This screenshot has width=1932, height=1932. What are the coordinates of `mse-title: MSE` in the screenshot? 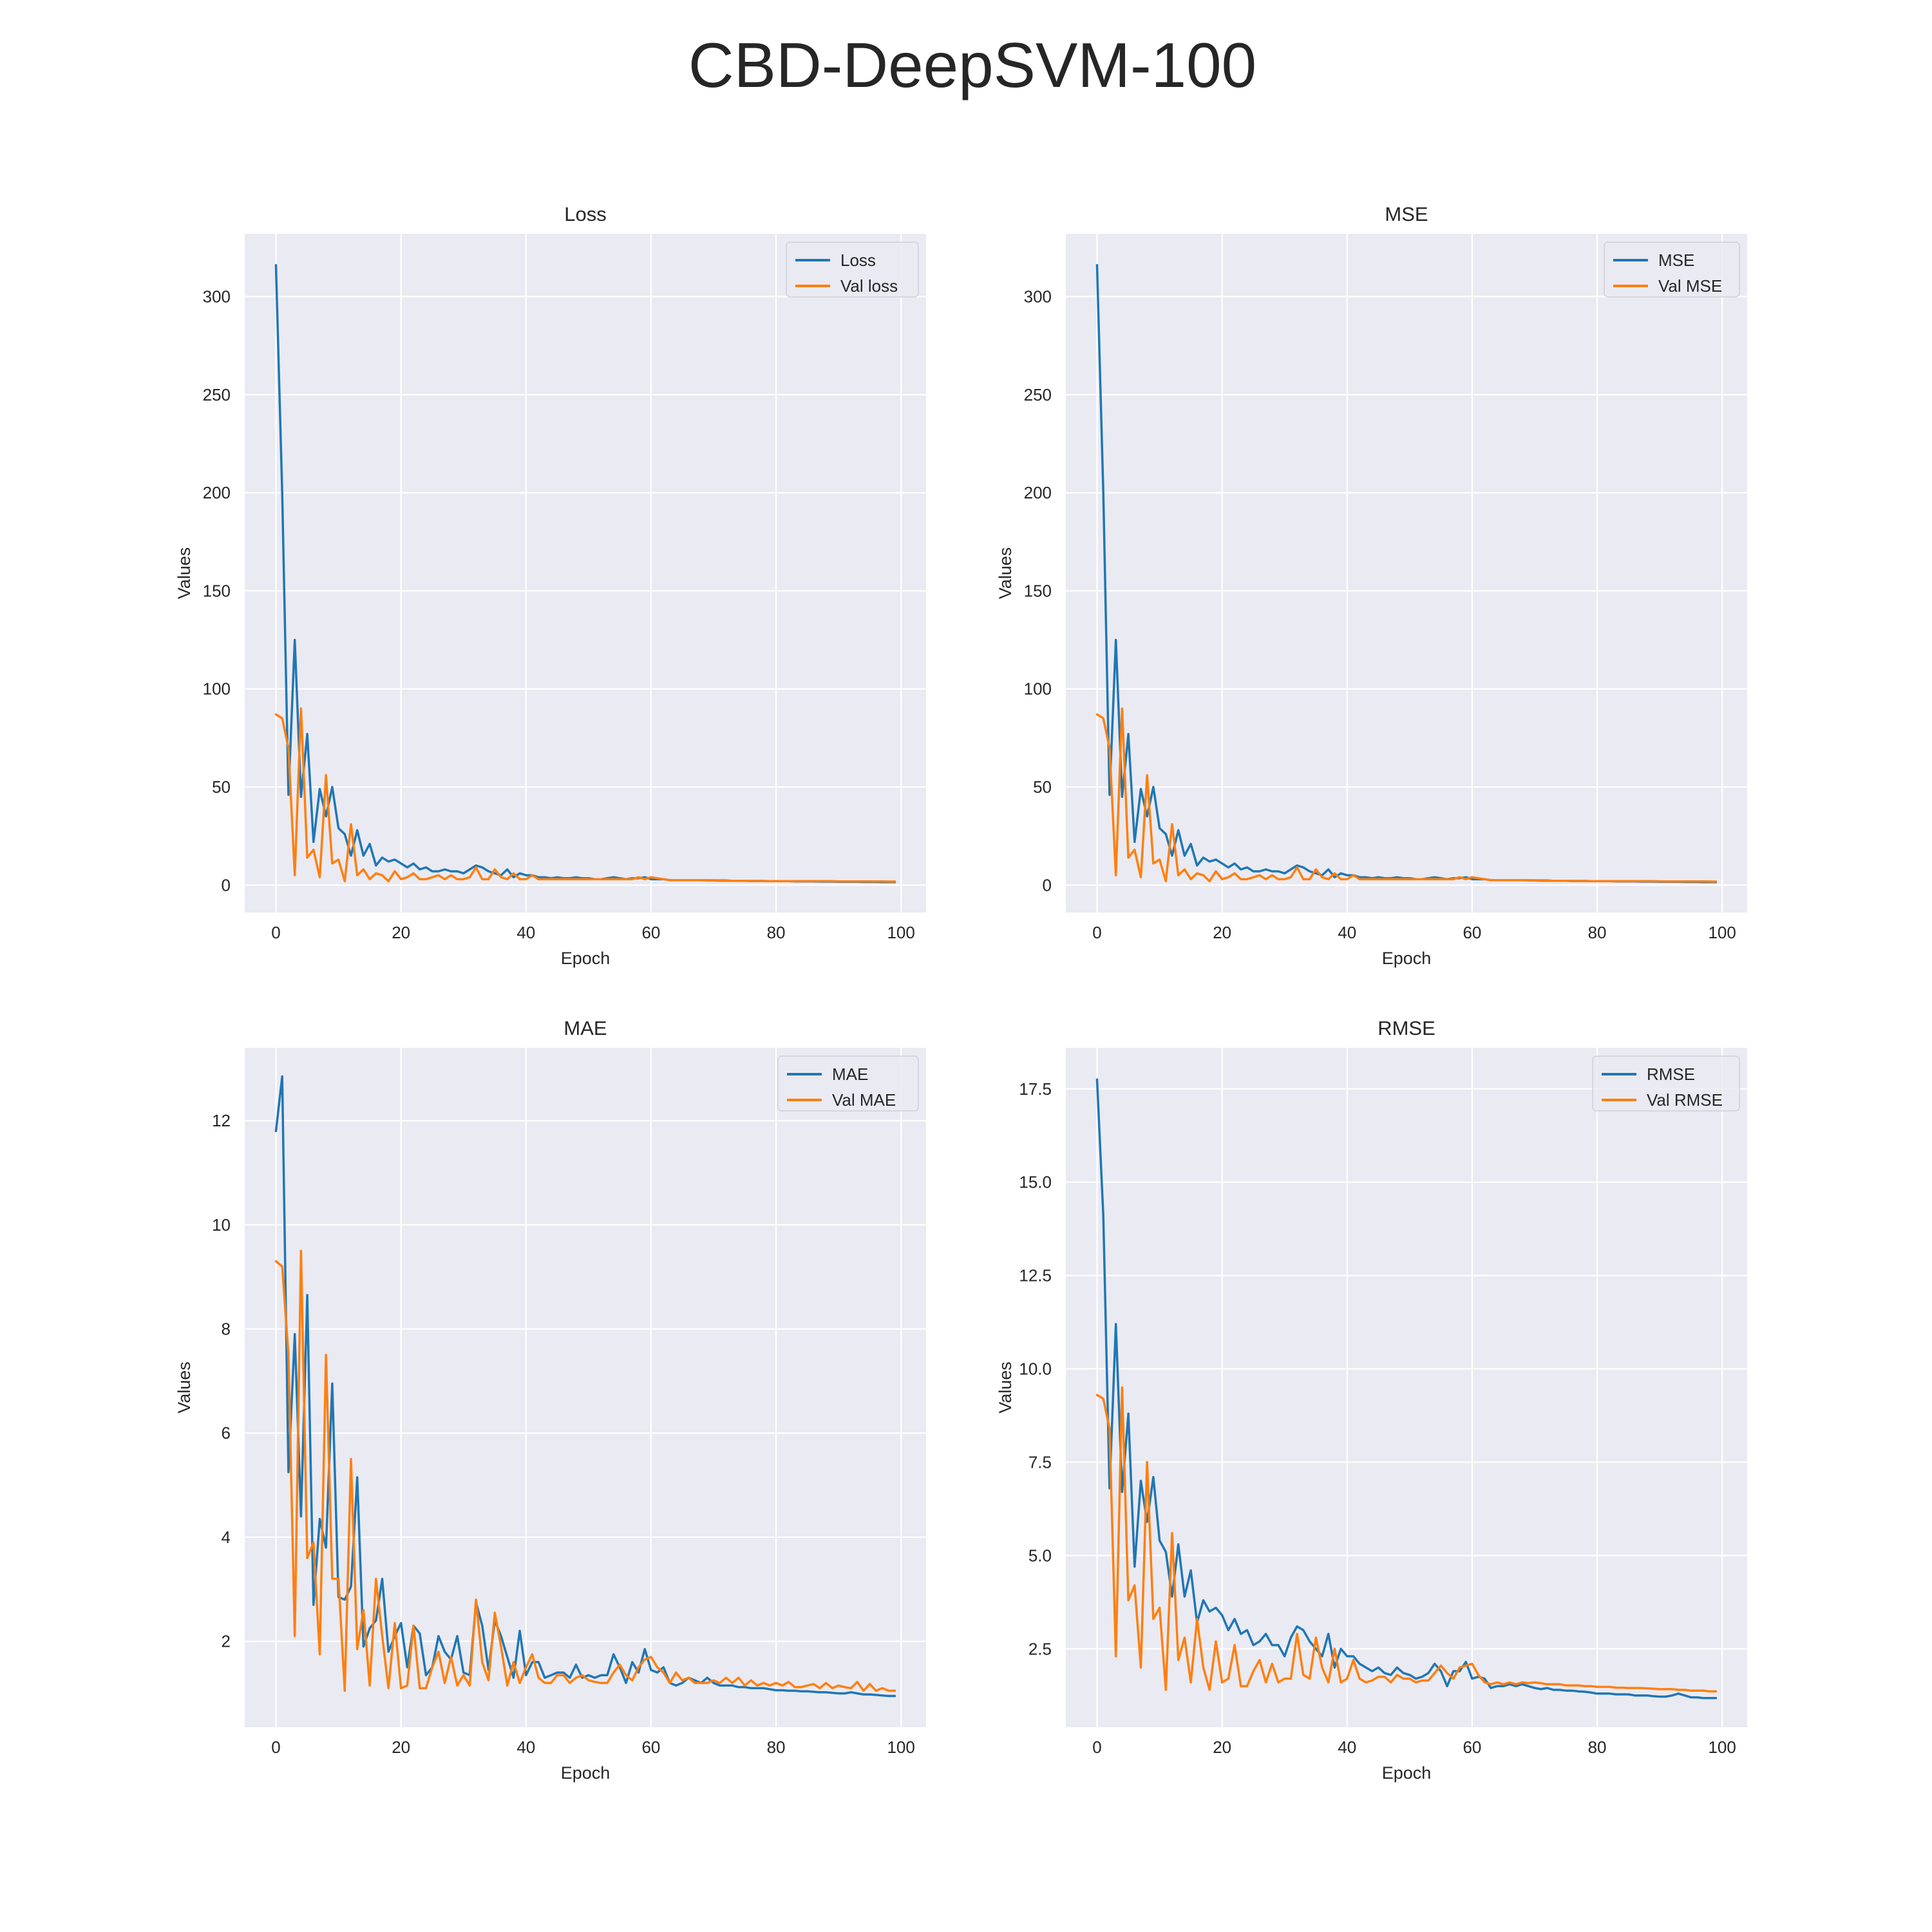 It's located at (1407, 214).